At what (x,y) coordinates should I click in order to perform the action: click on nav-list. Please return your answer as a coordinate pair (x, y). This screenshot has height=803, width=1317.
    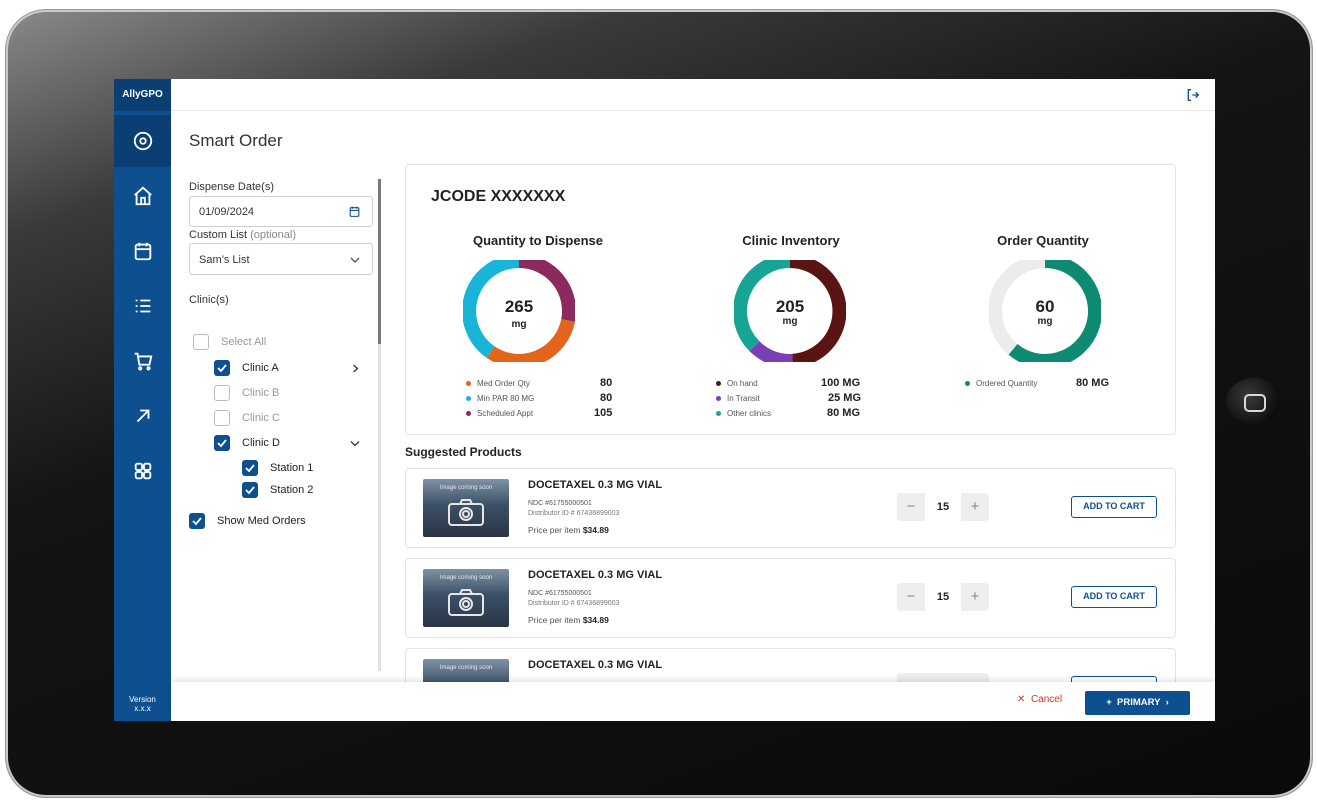
    Looking at the image, I should click on (142, 306).